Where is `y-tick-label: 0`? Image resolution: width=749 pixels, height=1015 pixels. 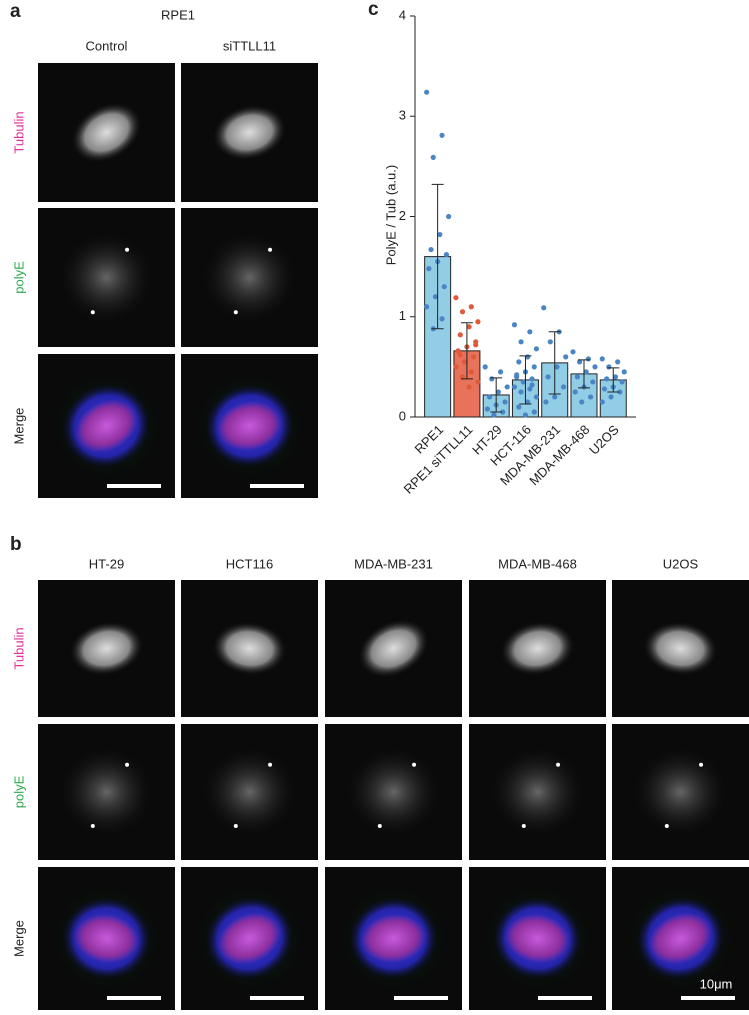 y-tick-label: 0 is located at coordinates (402, 415).